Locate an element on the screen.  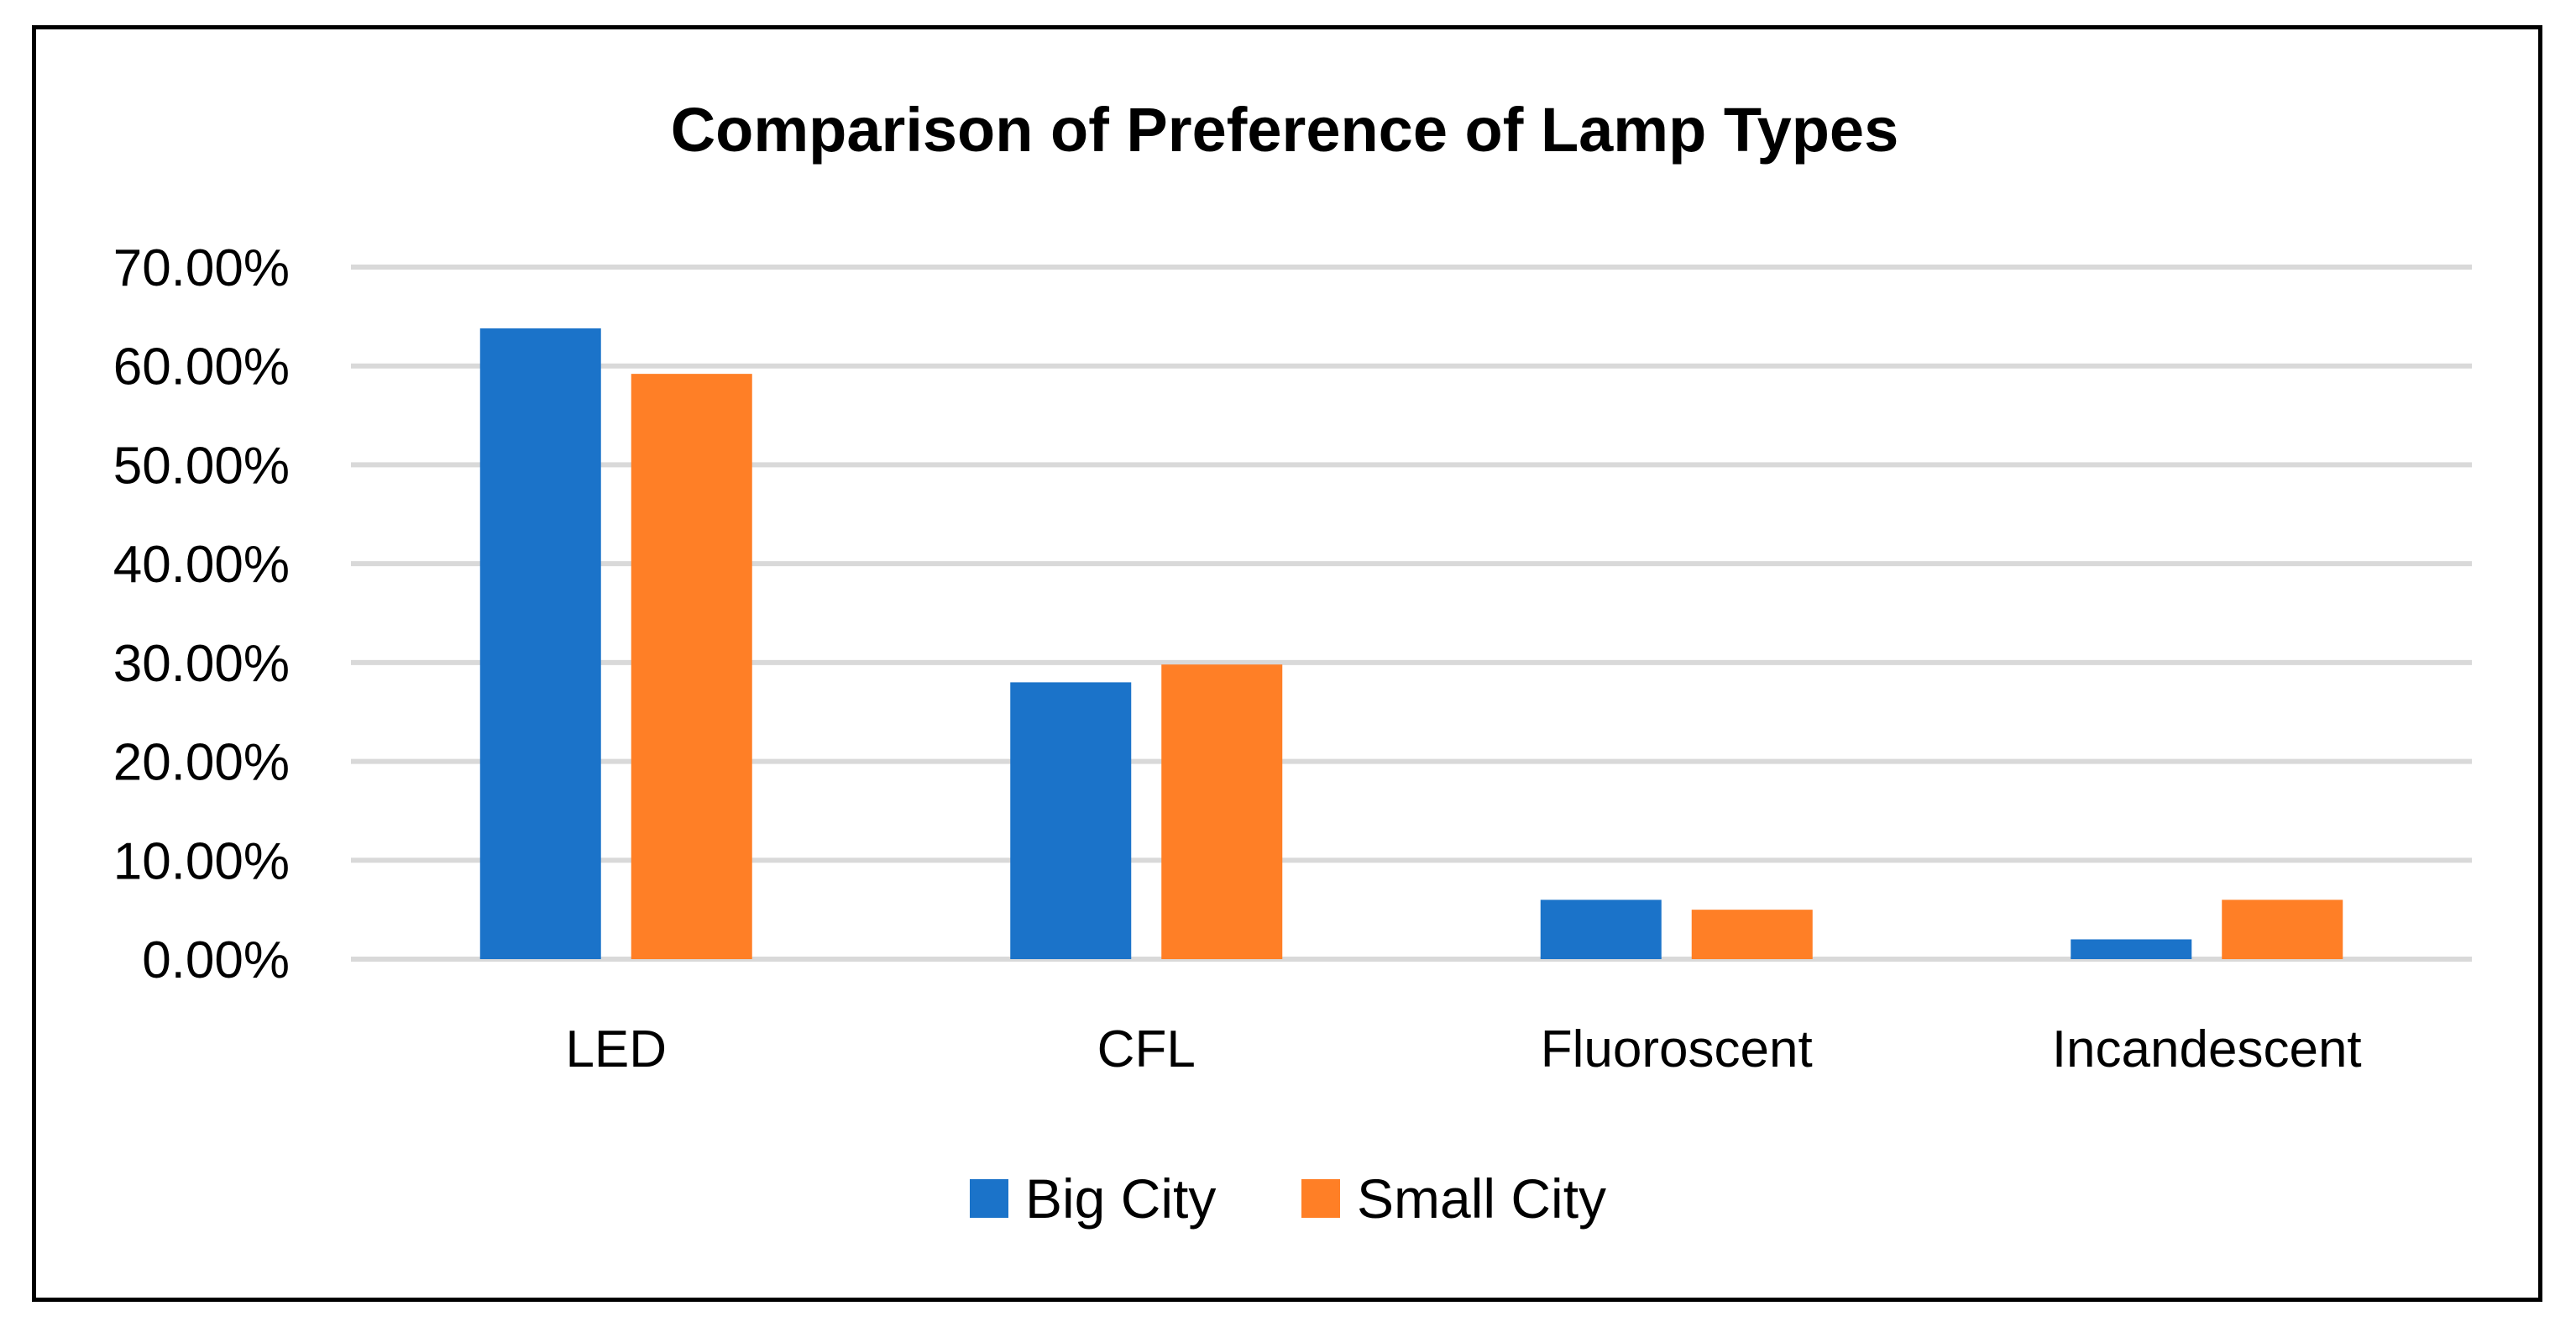
bar-big-city-led is located at coordinates (540, 643).